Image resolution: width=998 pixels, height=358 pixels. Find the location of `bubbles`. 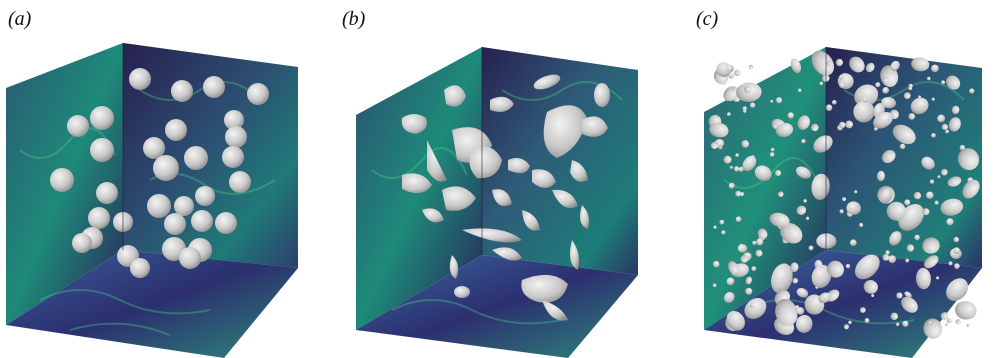

bubbles is located at coordinates (159, 173).